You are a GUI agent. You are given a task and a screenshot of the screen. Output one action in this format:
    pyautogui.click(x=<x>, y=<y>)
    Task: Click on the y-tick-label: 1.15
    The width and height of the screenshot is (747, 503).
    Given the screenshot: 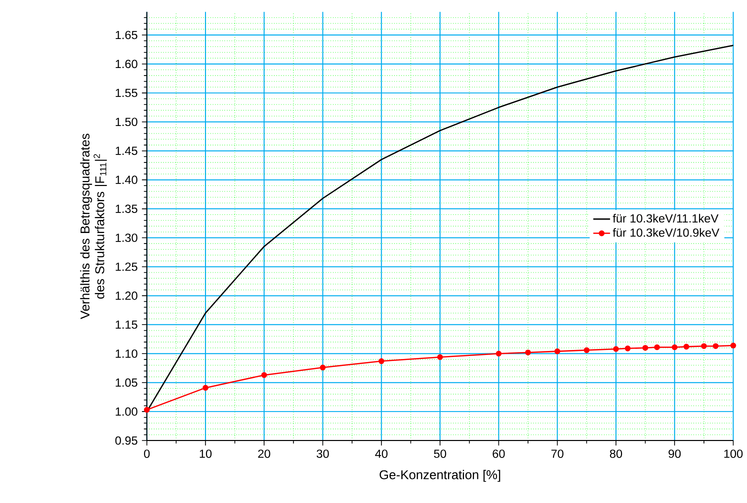 What is the action you would take?
    pyautogui.click(x=127, y=324)
    